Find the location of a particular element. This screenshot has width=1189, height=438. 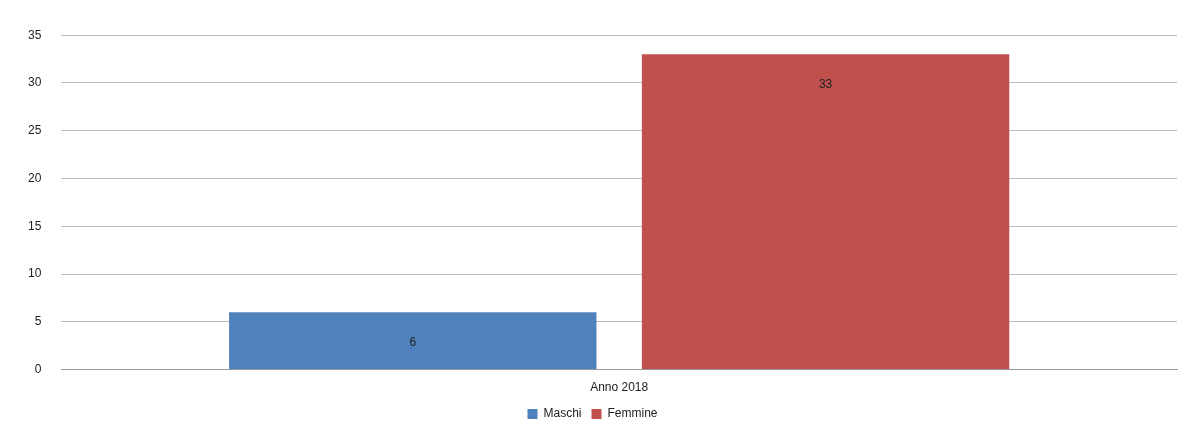

data-label: 6 is located at coordinates (413, 341).